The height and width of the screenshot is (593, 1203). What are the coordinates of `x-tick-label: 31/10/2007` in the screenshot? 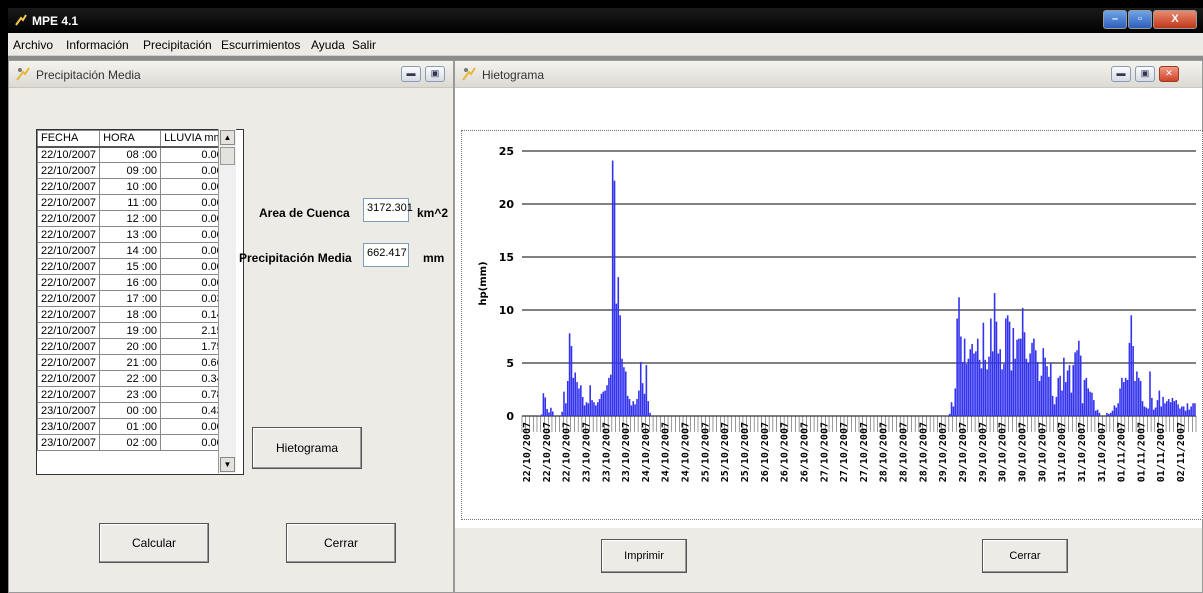 It's located at (1062, 452).